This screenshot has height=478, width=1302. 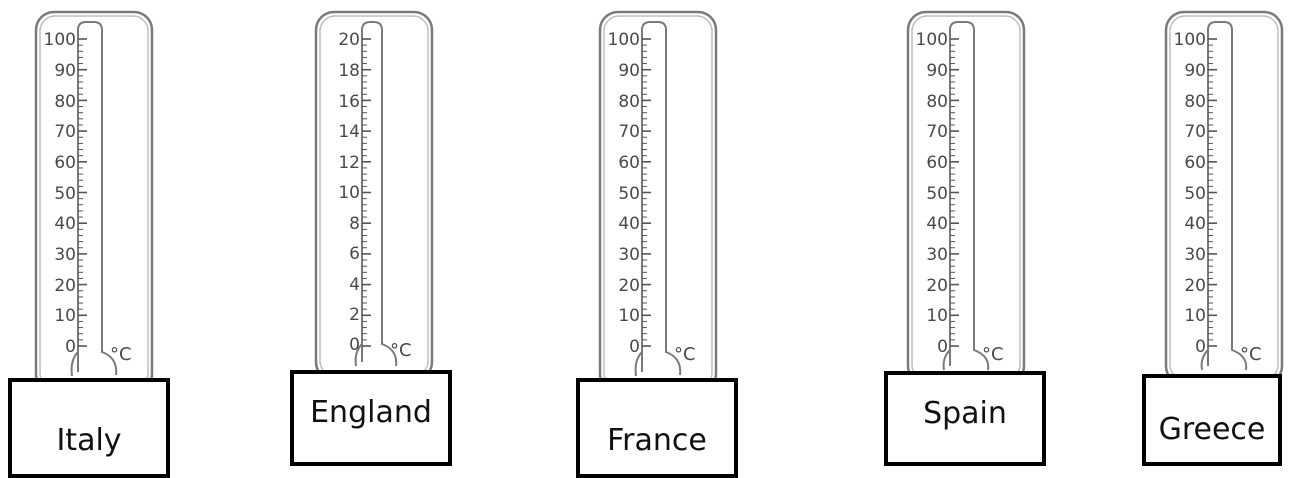 I want to click on country-label: Italy, so click(x=89, y=440).